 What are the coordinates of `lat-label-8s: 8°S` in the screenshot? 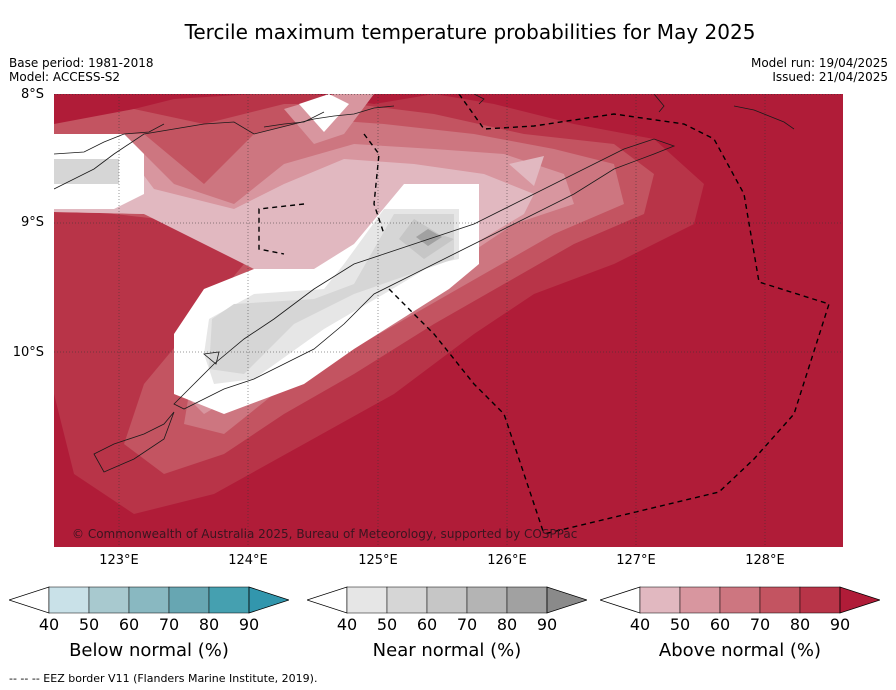 It's located at (32, 94).